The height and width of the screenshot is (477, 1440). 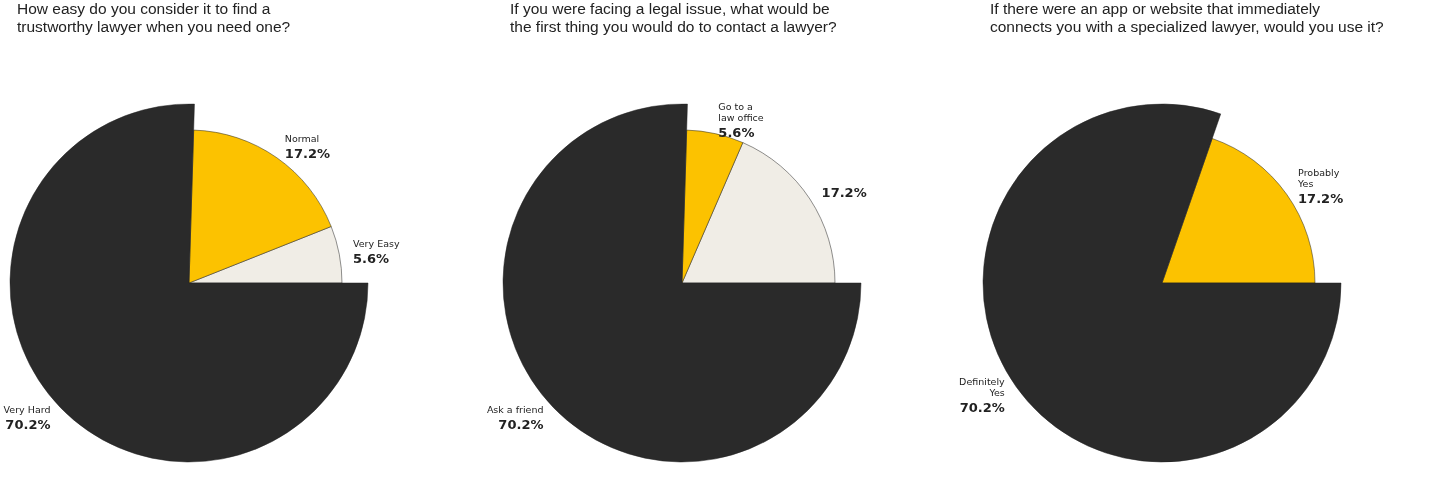 What do you see at coordinates (302, 138) in the screenshot?
I see `slice-label: Normal` at bounding box center [302, 138].